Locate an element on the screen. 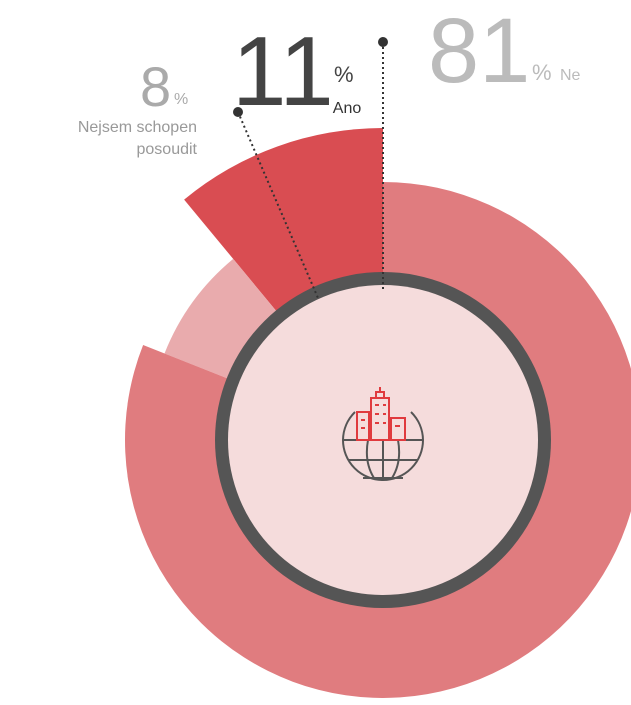  value-label: 11 is located at coordinates (283, 71).